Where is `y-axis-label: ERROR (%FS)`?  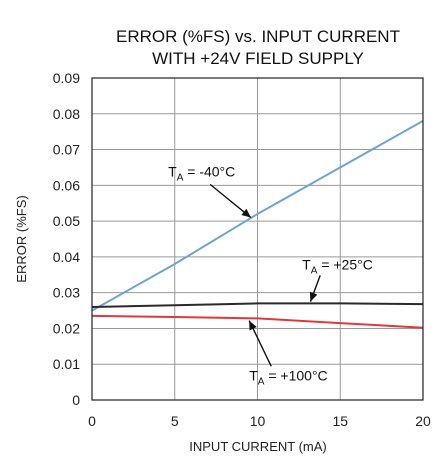 y-axis-label: ERROR (%FS) is located at coordinates (21, 238).